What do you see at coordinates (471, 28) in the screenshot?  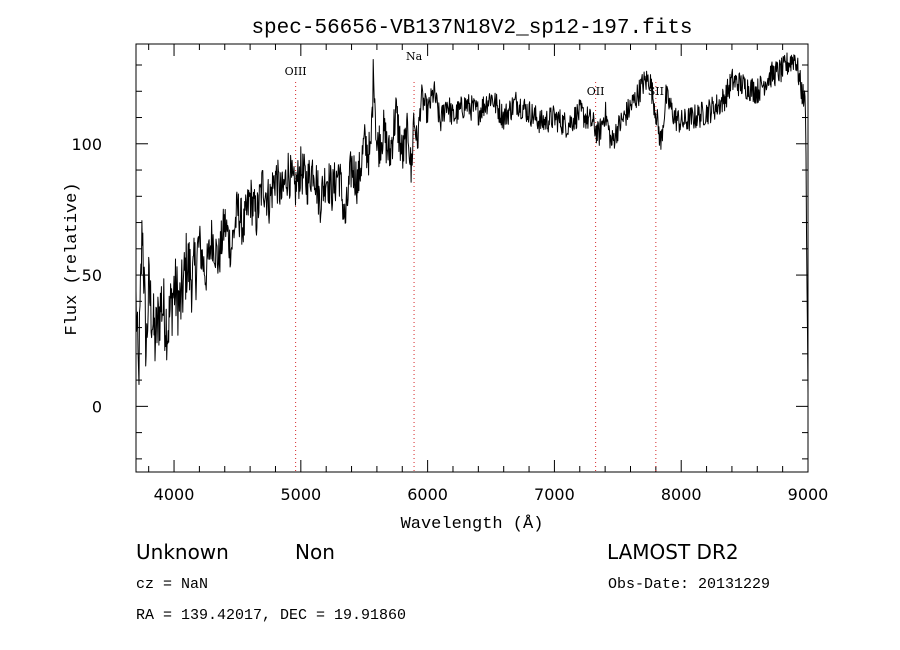 I see `chart-title: spec-56656-VB137N18V2_sp12-197.fits` at bounding box center [471, 28].